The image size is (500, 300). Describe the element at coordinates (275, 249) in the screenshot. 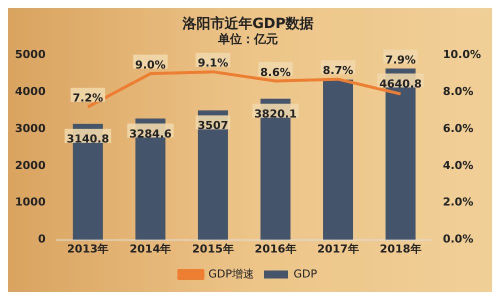

I see `x-tick-label: 2016年` at that location.